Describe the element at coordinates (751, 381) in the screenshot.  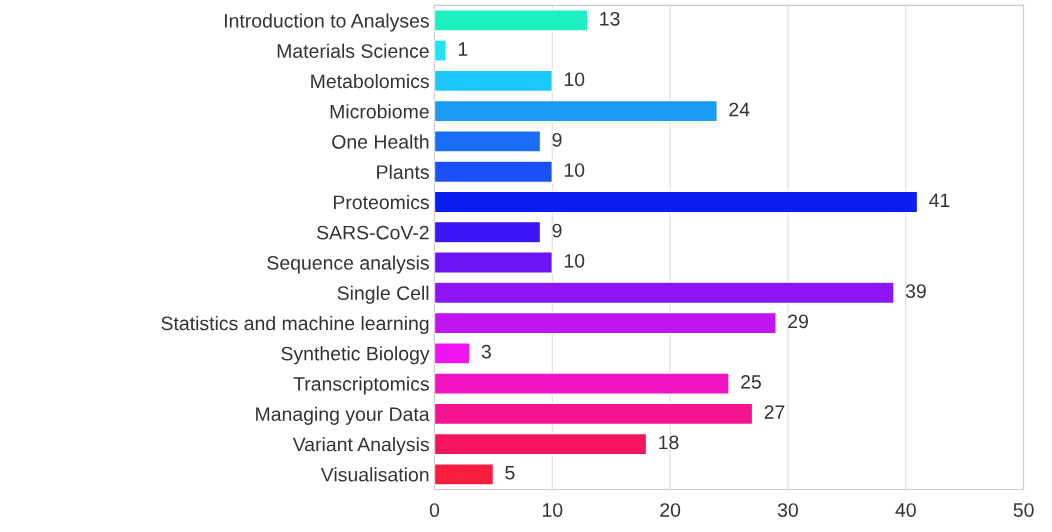
I see `data-label: 25` at that location.